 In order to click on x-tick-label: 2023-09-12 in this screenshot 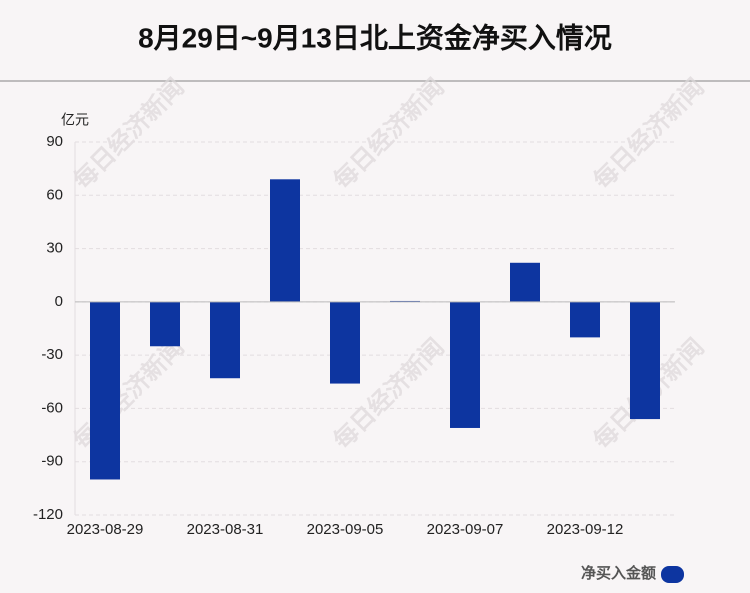, I will do `click(585, 529)`.